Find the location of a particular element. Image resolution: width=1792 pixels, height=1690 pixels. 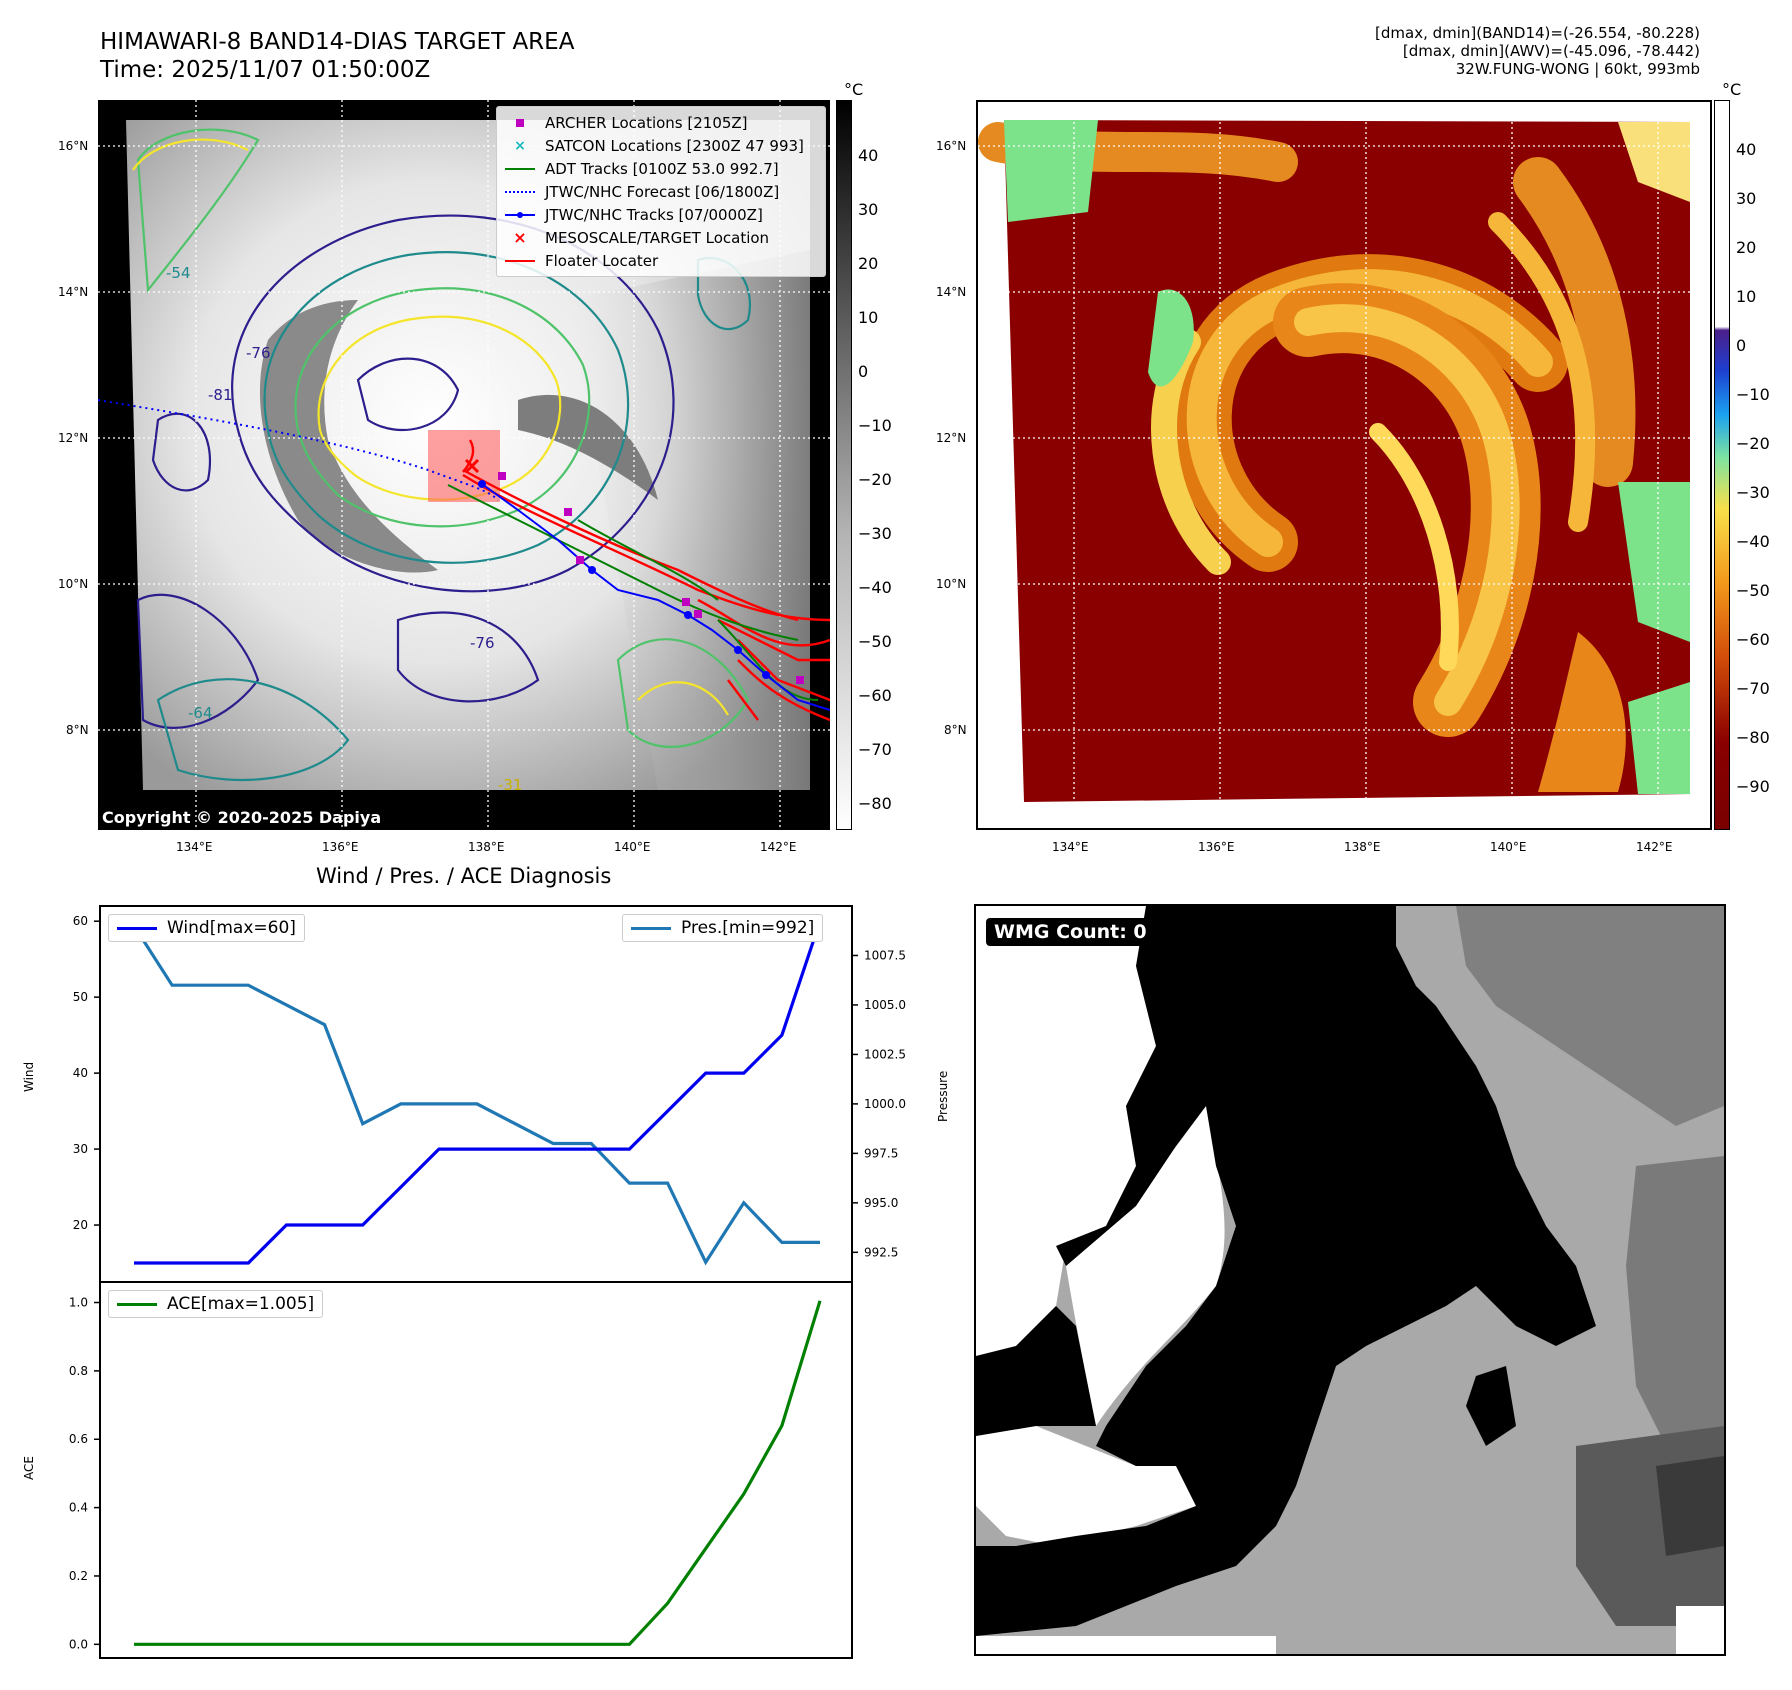

y-tick-label: 30 is located at coordinates (80, 1149).